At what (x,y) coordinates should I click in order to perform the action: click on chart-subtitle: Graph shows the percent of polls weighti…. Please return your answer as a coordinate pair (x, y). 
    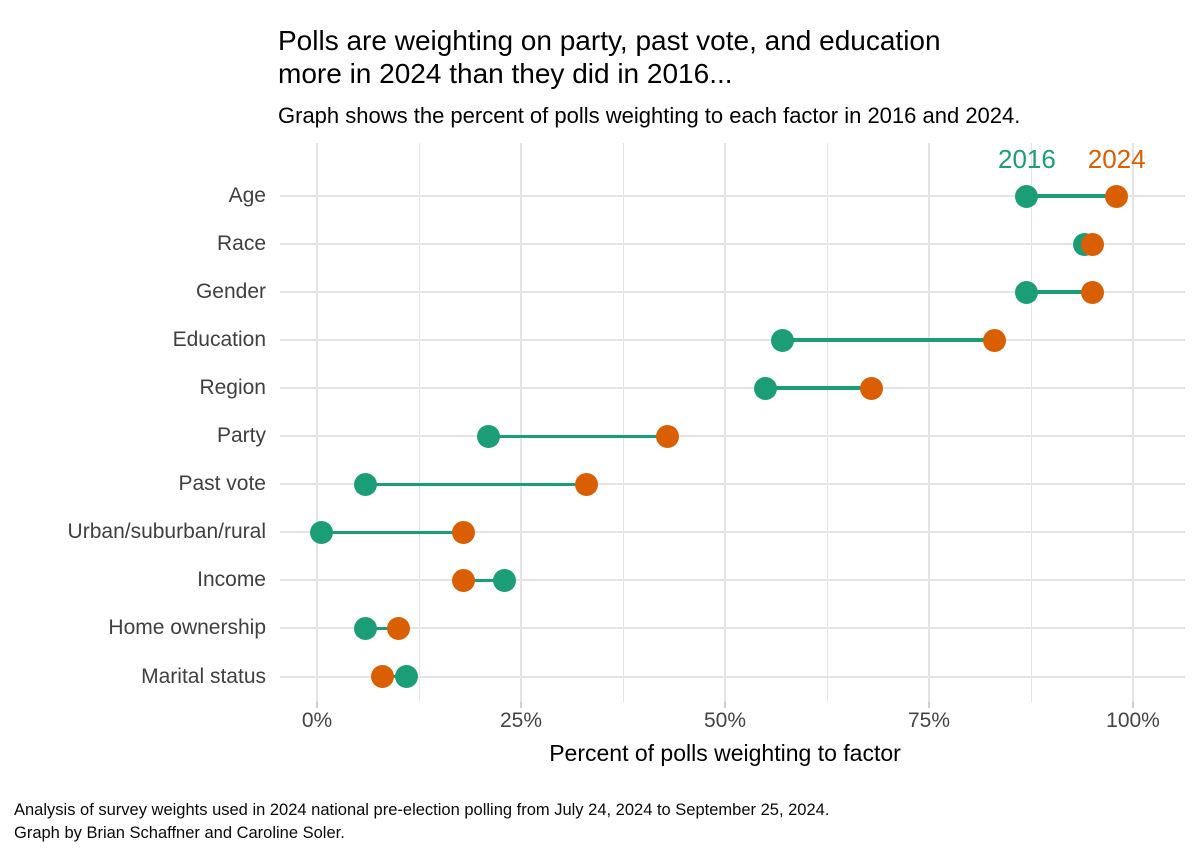
    Looking at the image, I should click on (649, 115).